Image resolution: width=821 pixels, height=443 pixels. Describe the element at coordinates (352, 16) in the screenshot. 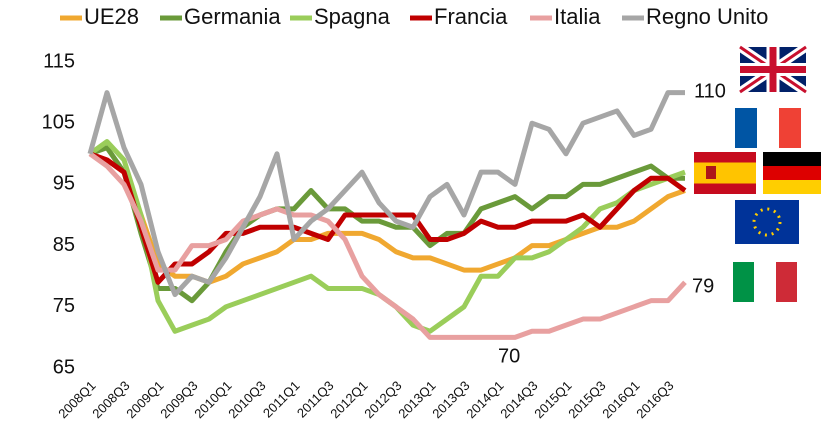

I see `legend-label: Spagna` at that location.